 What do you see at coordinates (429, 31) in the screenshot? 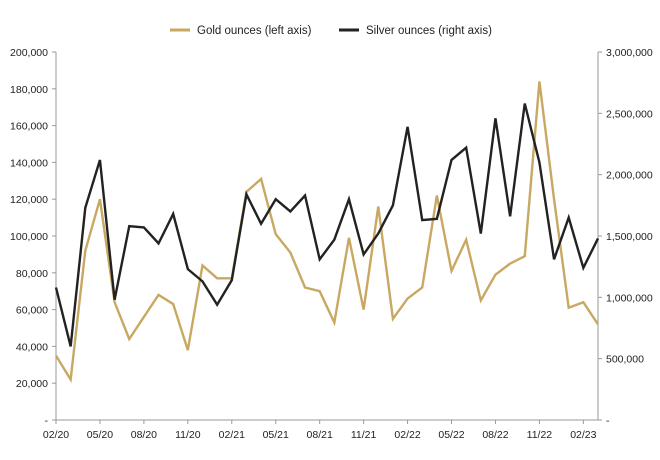
I see `legend-label-silver: Silver ounces (right axis)` at bounding box center [429, 31].